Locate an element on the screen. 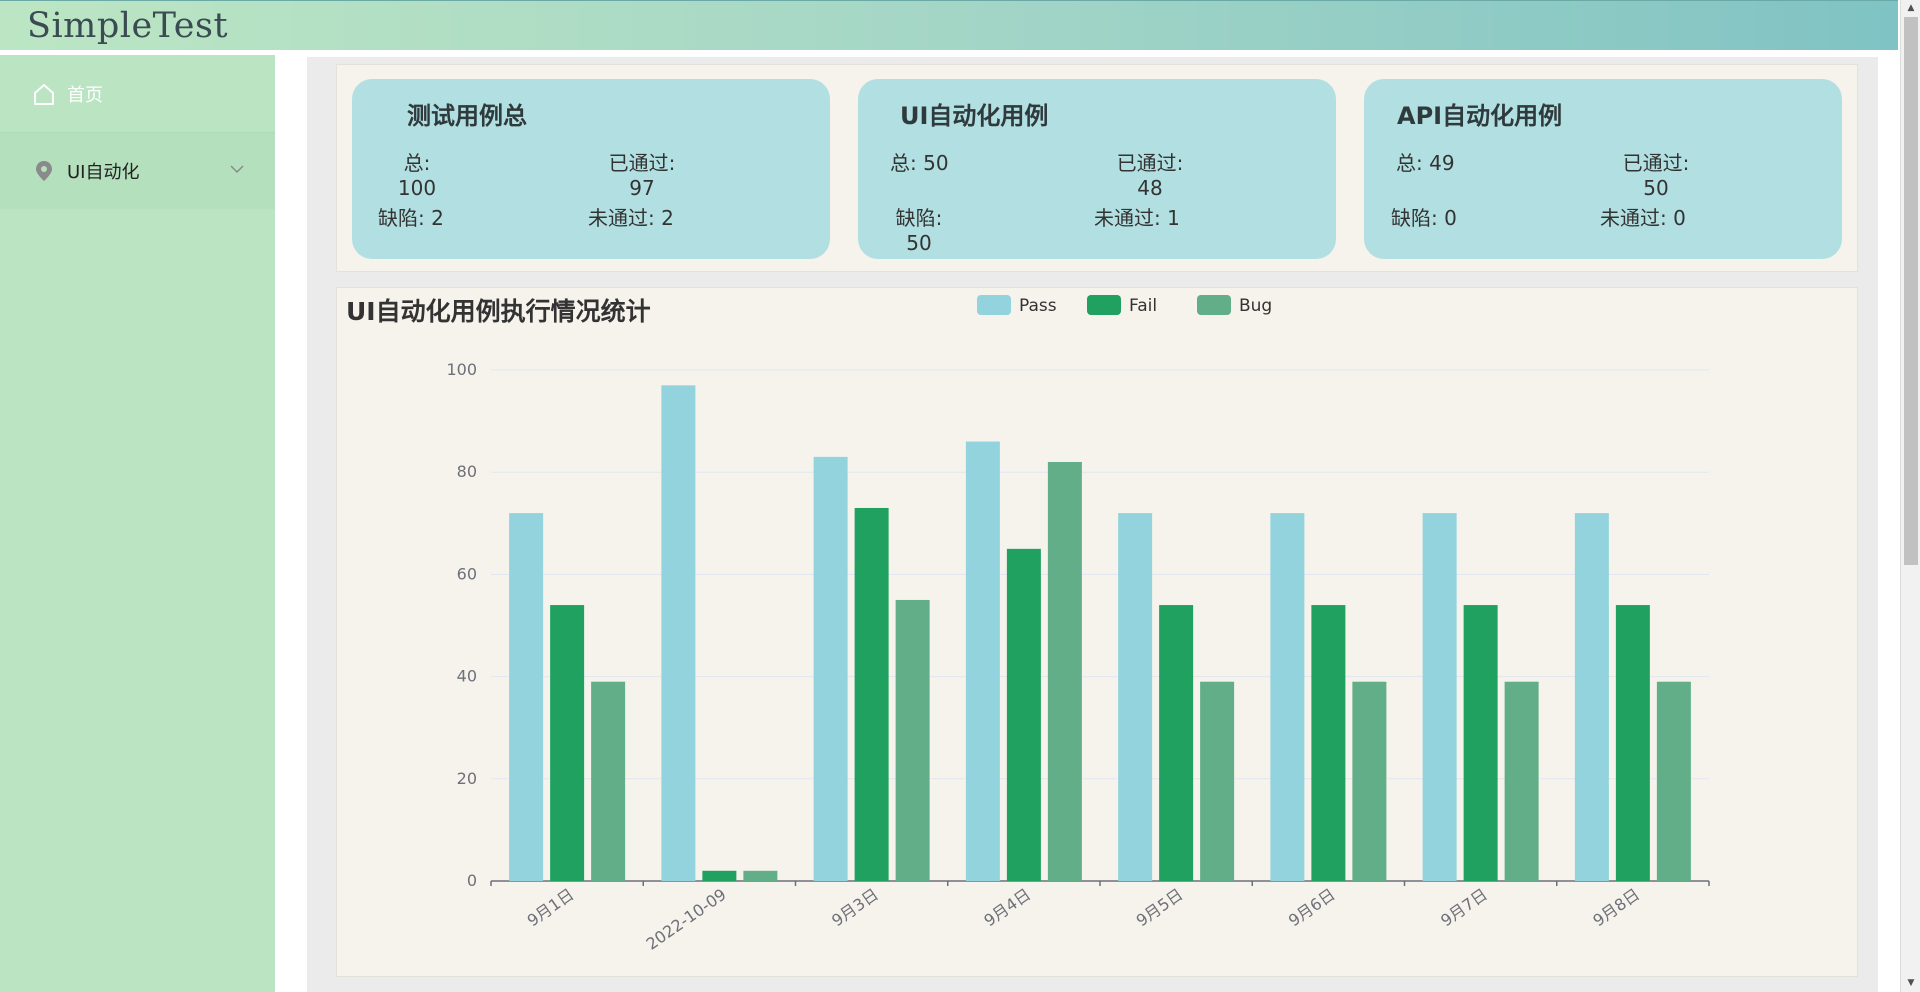  card-title: UI自动化用例 is located at coordinates (974, 116).